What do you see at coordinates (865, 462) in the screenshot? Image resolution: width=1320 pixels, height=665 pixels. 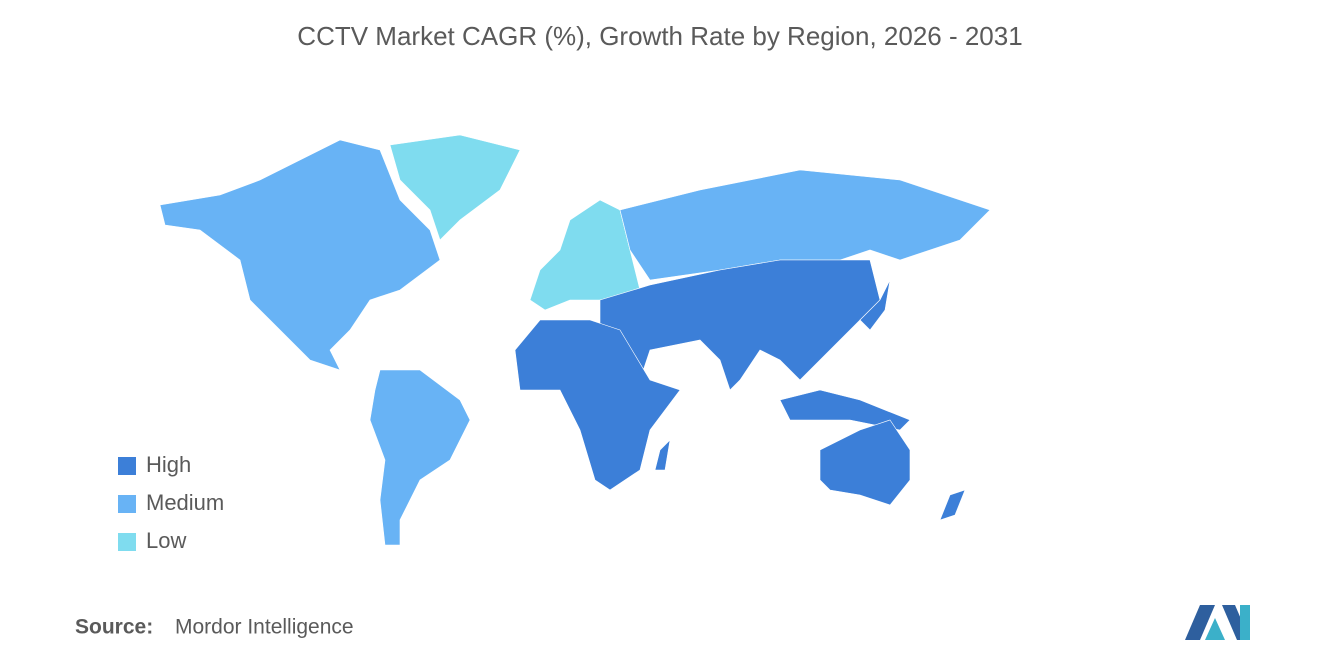 I see `australia` at bounding box center [865, 462].